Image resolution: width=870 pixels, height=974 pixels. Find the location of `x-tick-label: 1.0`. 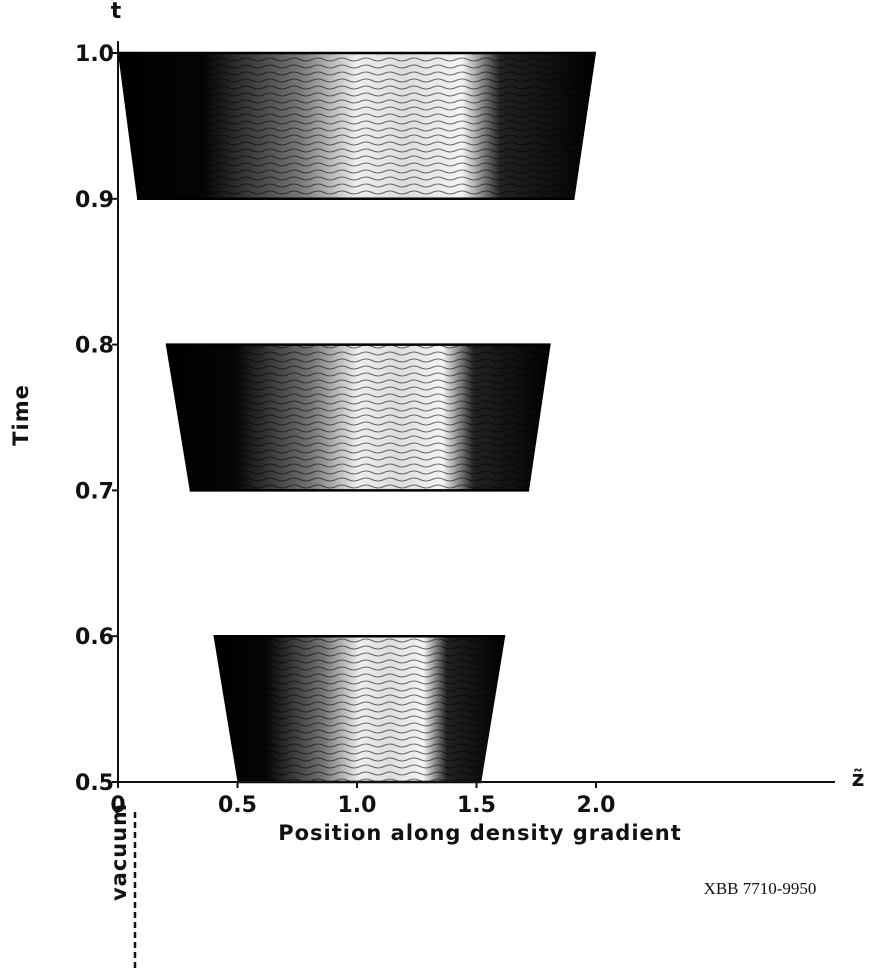

x-tick-label: 1.0 is located at coordinates (357, 805).